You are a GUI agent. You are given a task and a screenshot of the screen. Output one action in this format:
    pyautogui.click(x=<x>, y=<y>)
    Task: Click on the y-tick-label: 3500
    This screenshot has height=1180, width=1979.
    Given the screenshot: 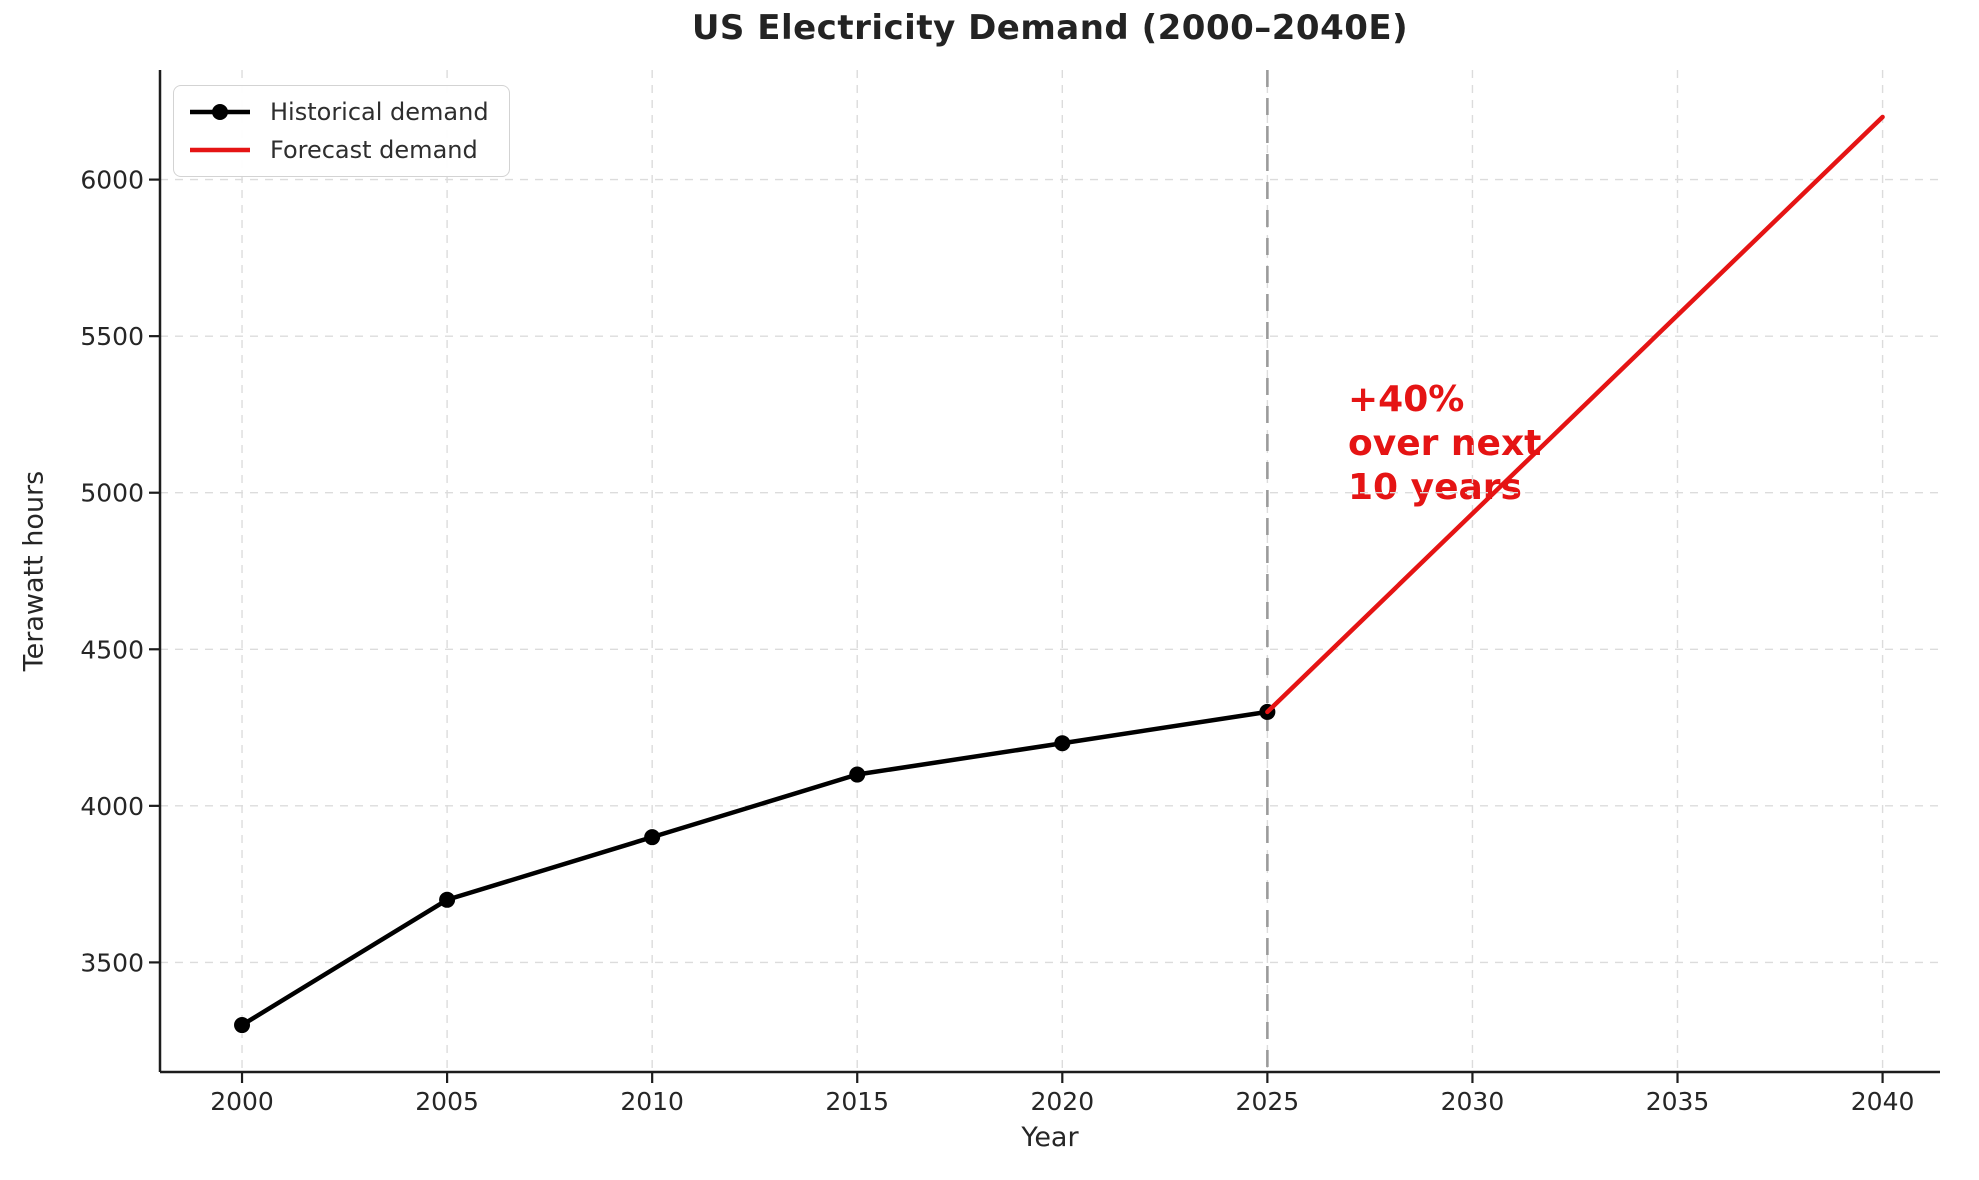 What is the action you would take?
    pyautogui.click(x=112, y=962)
    